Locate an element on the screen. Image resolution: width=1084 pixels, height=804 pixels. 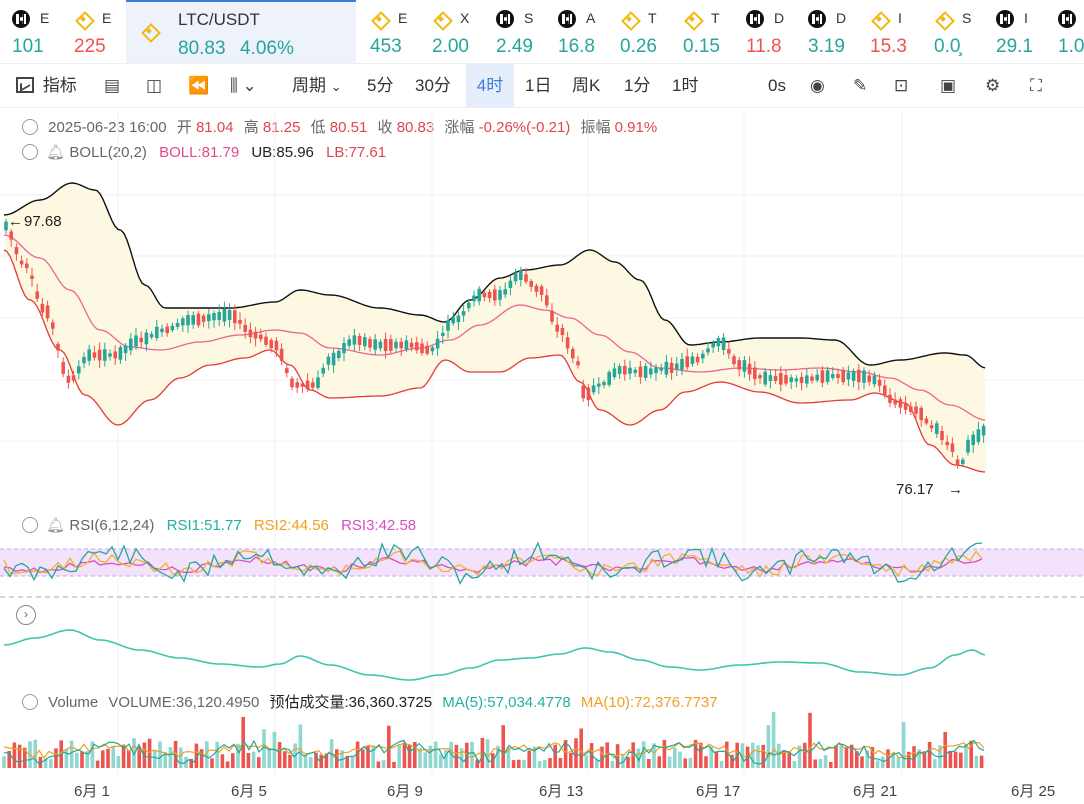
ticker-item: E 453 is located at coordinates (390, 31).